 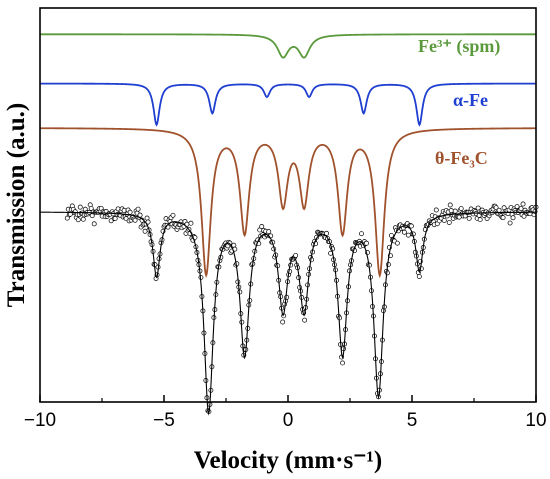 What do you see at coordinates (535, 420) in the screenshot?
I see `x-tick-label: 10` at bounding box center [535, 420].